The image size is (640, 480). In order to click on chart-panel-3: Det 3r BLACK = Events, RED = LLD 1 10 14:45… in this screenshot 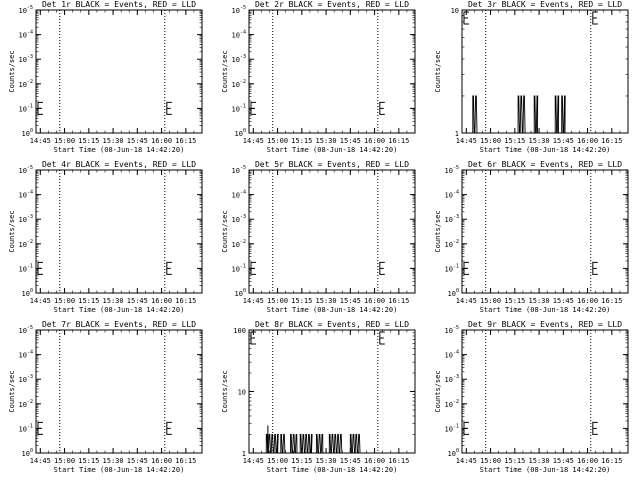, I will do `click(531, 77)`.